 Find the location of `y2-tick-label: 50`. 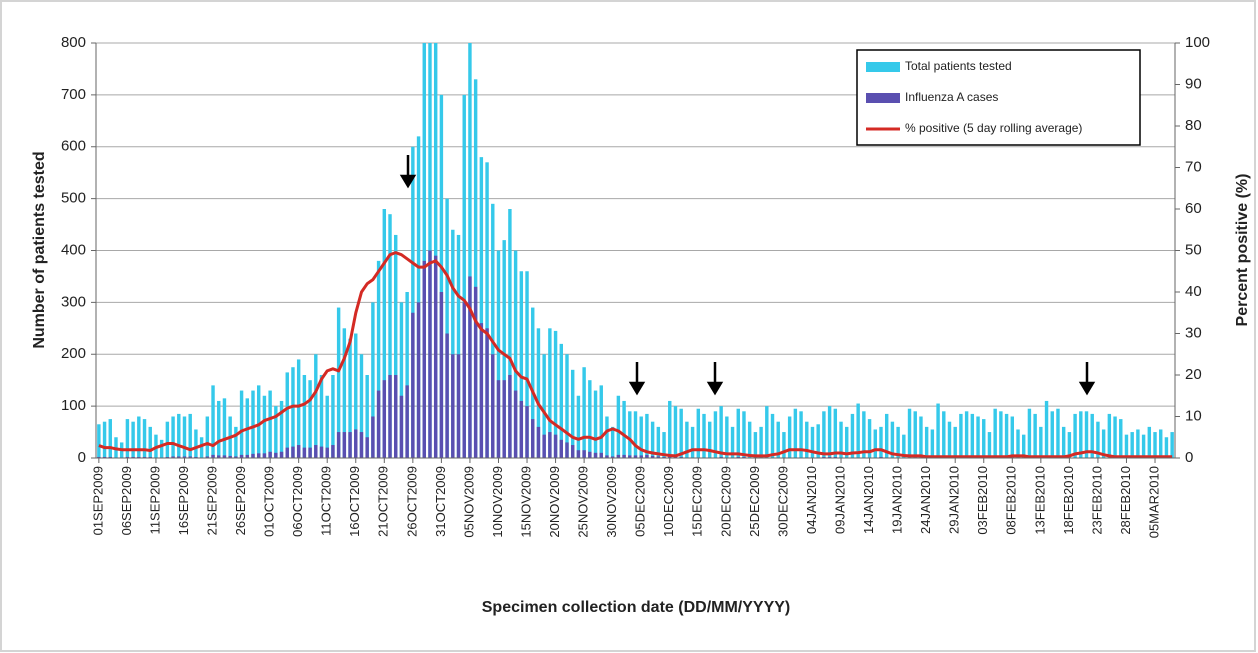

y2-tick-label: 50 is located at coordinates (1193, 249).